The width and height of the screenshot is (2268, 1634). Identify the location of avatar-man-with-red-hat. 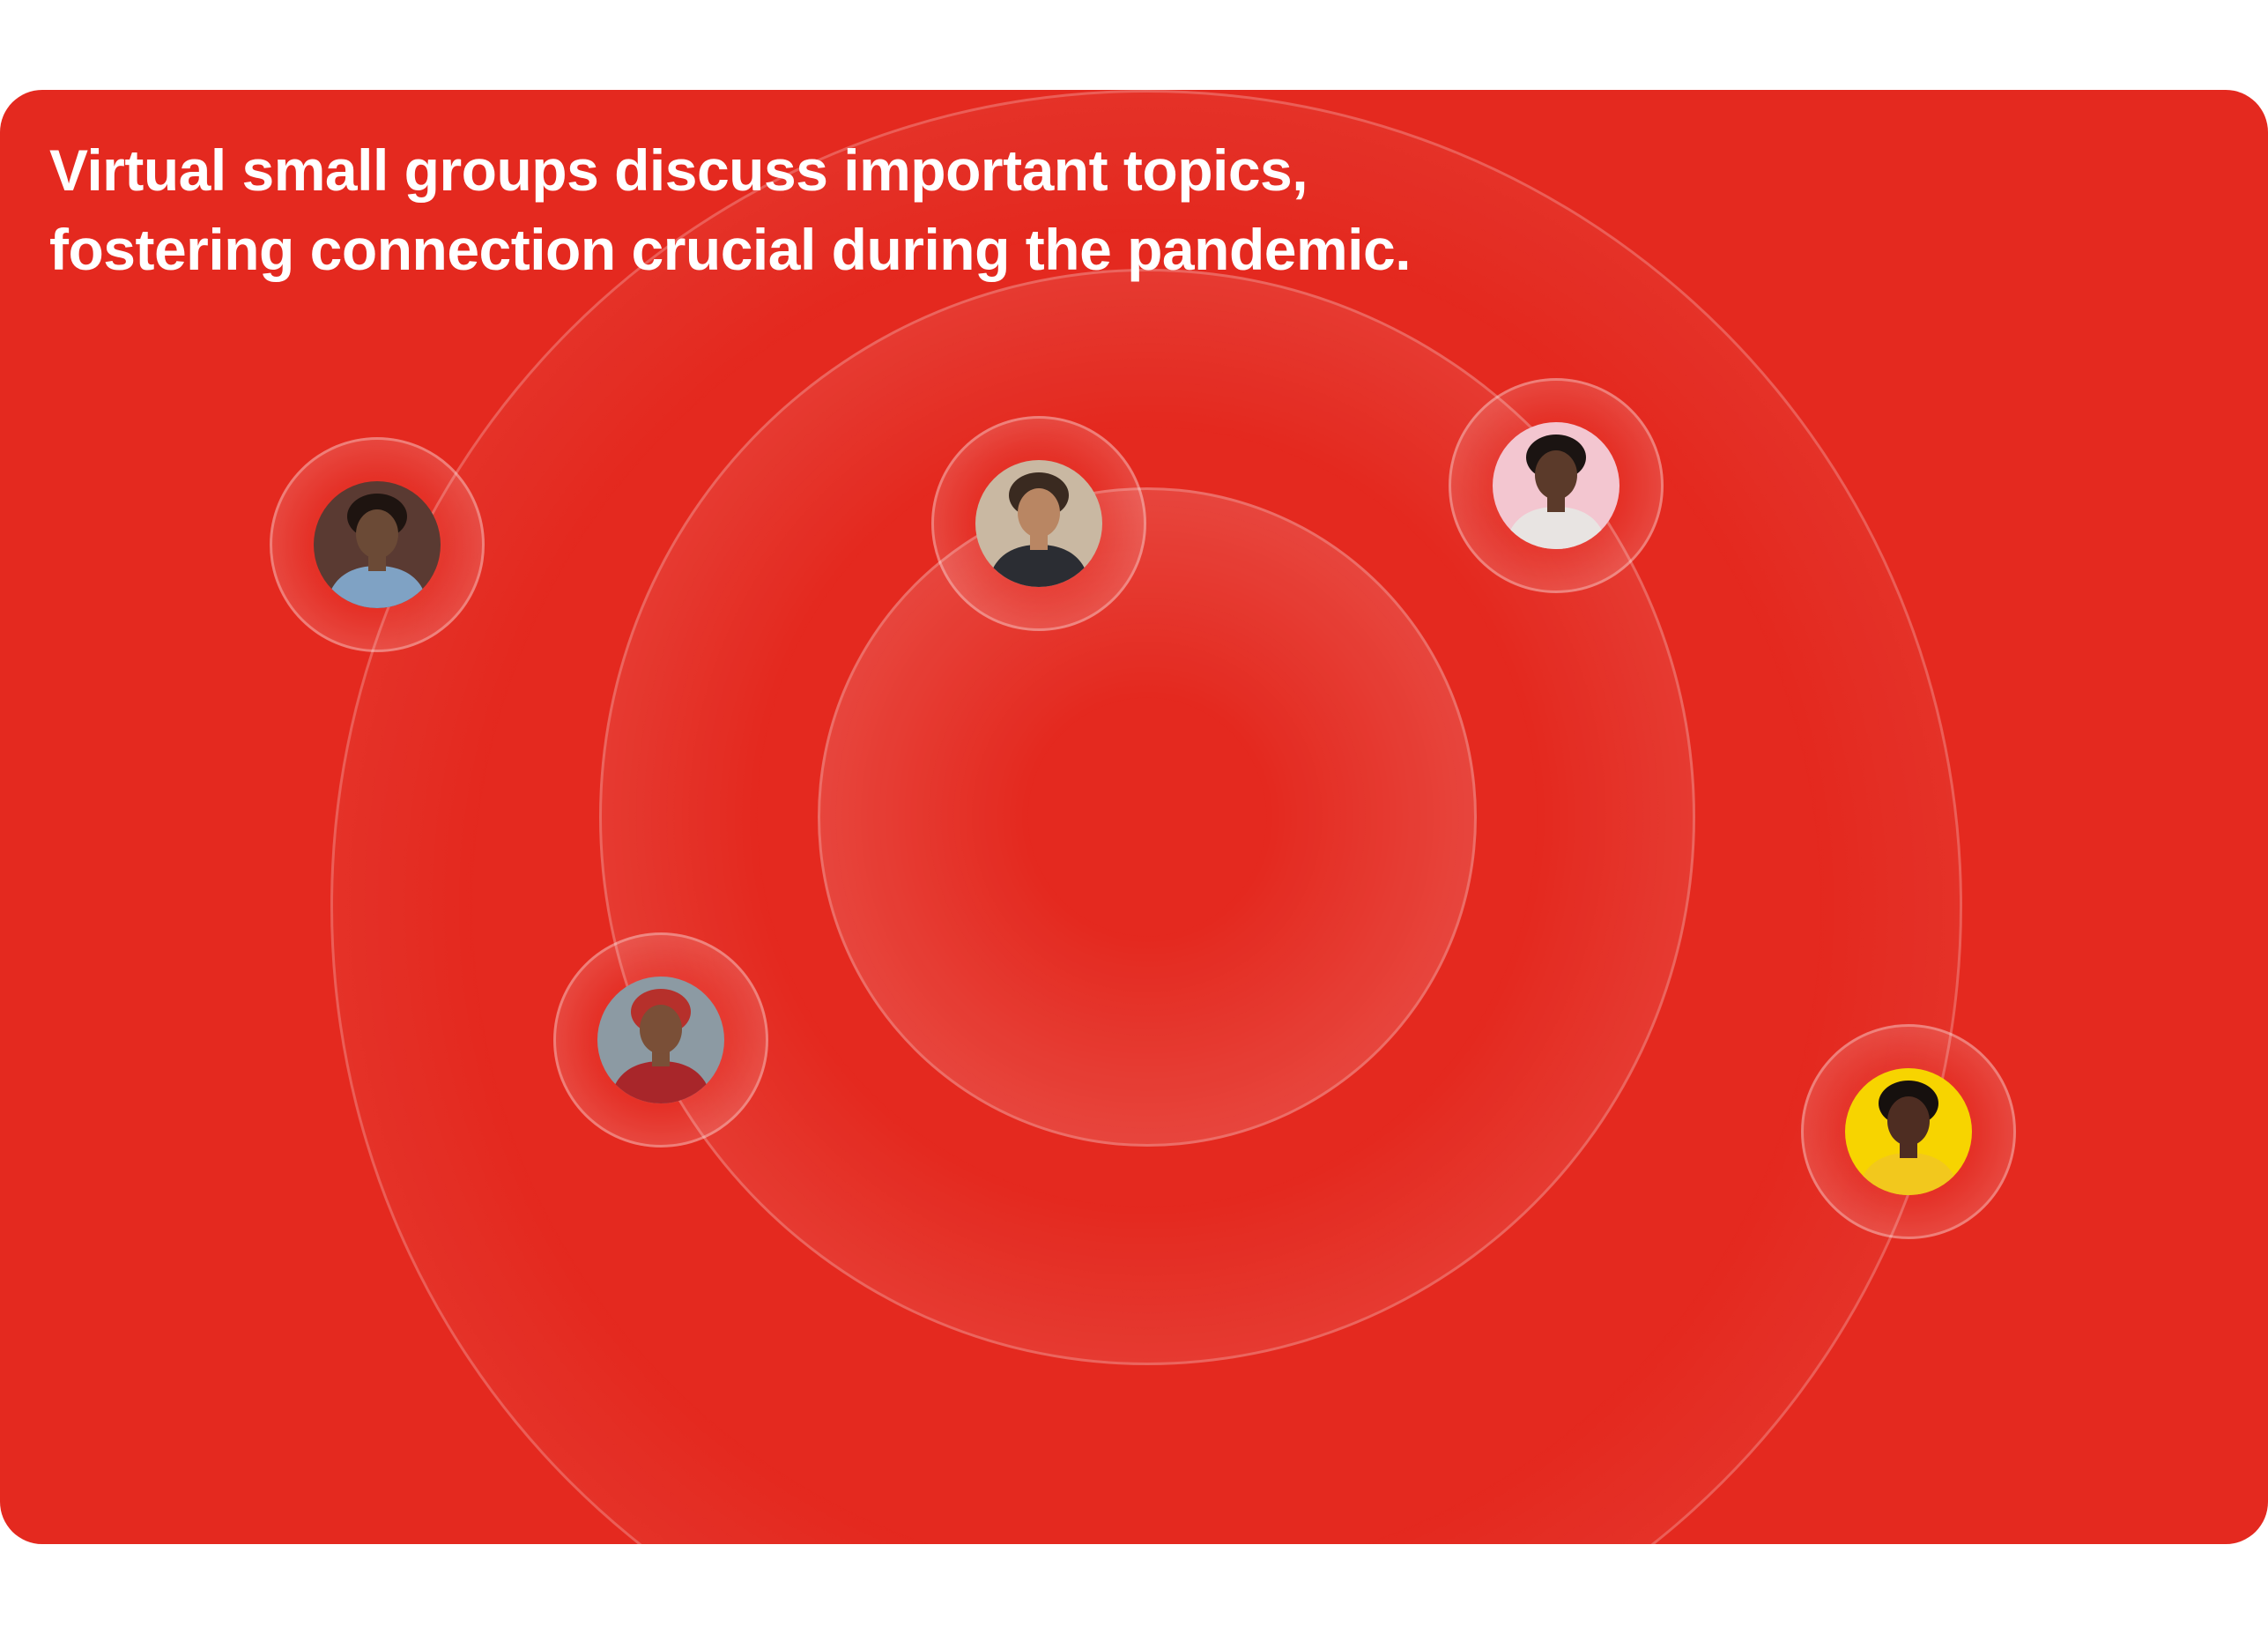
(660, 1040).